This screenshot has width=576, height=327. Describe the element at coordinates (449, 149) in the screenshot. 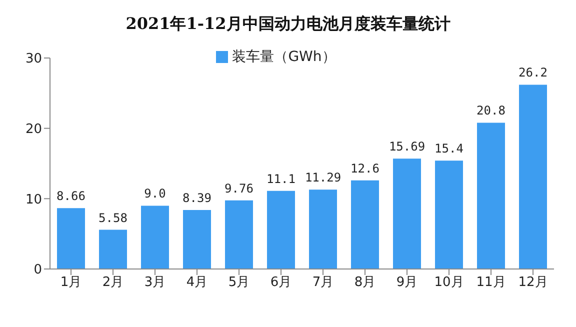

I see `data-label: 15.4` at that location.